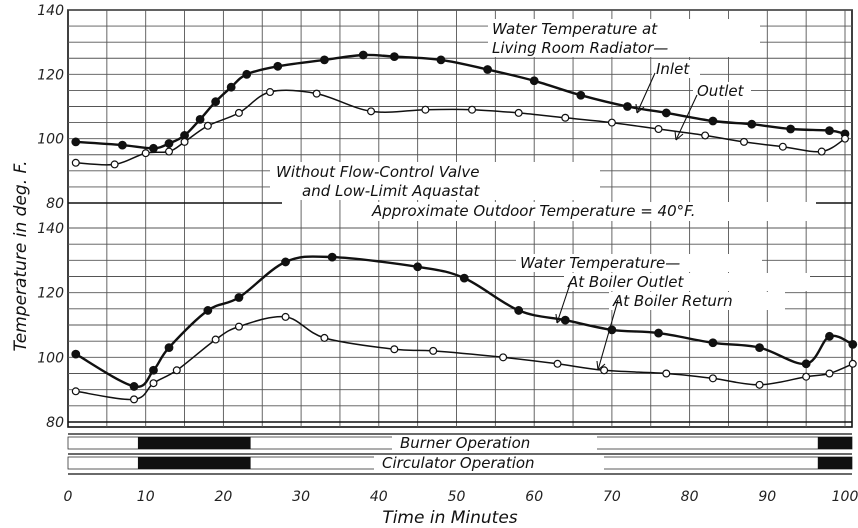  Describe the element at coordinates (457, 497) in the screenshot. I see `x-tick-label: 50` at that location.